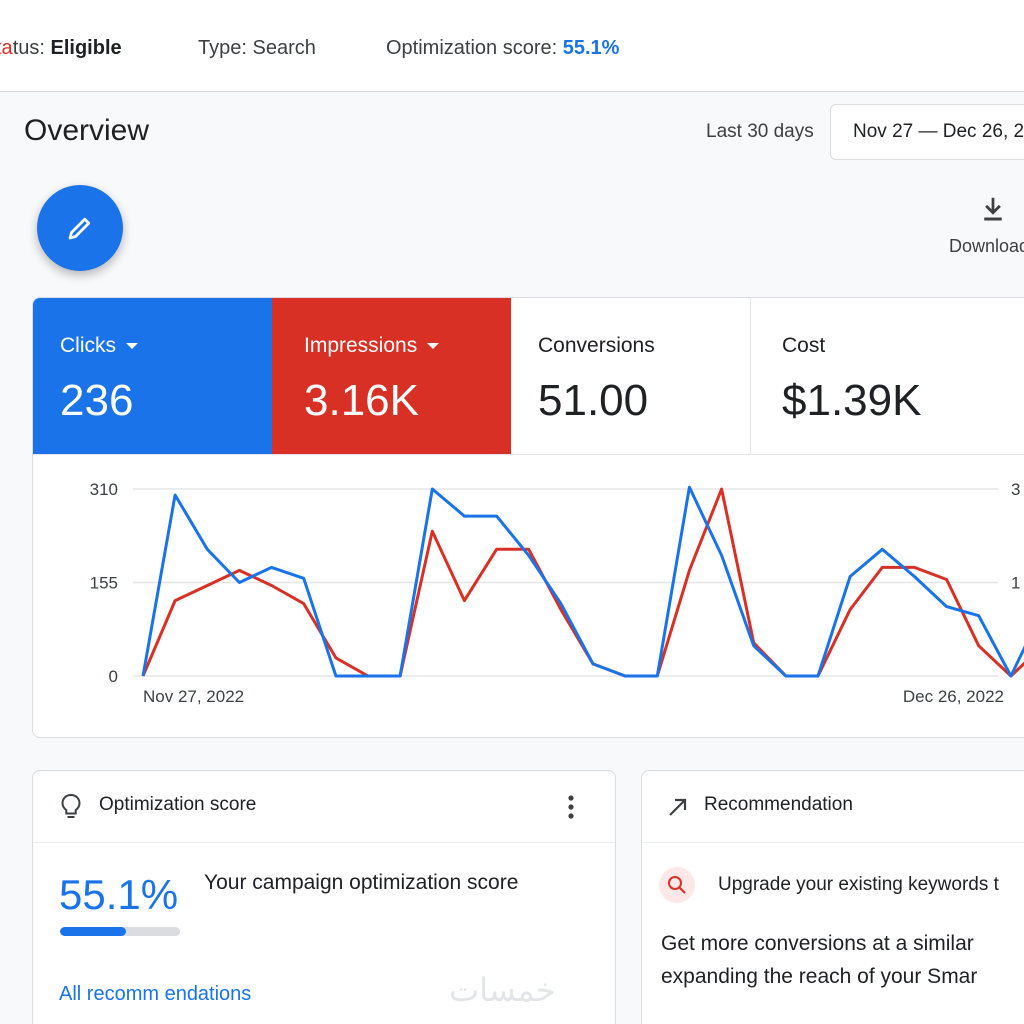 This screenshot has height=1024, width=1024. What do you see at coordinates (361, 345) in the screenshot?
I see `impressions-label: Impressions` at bounding box center [361, 345].